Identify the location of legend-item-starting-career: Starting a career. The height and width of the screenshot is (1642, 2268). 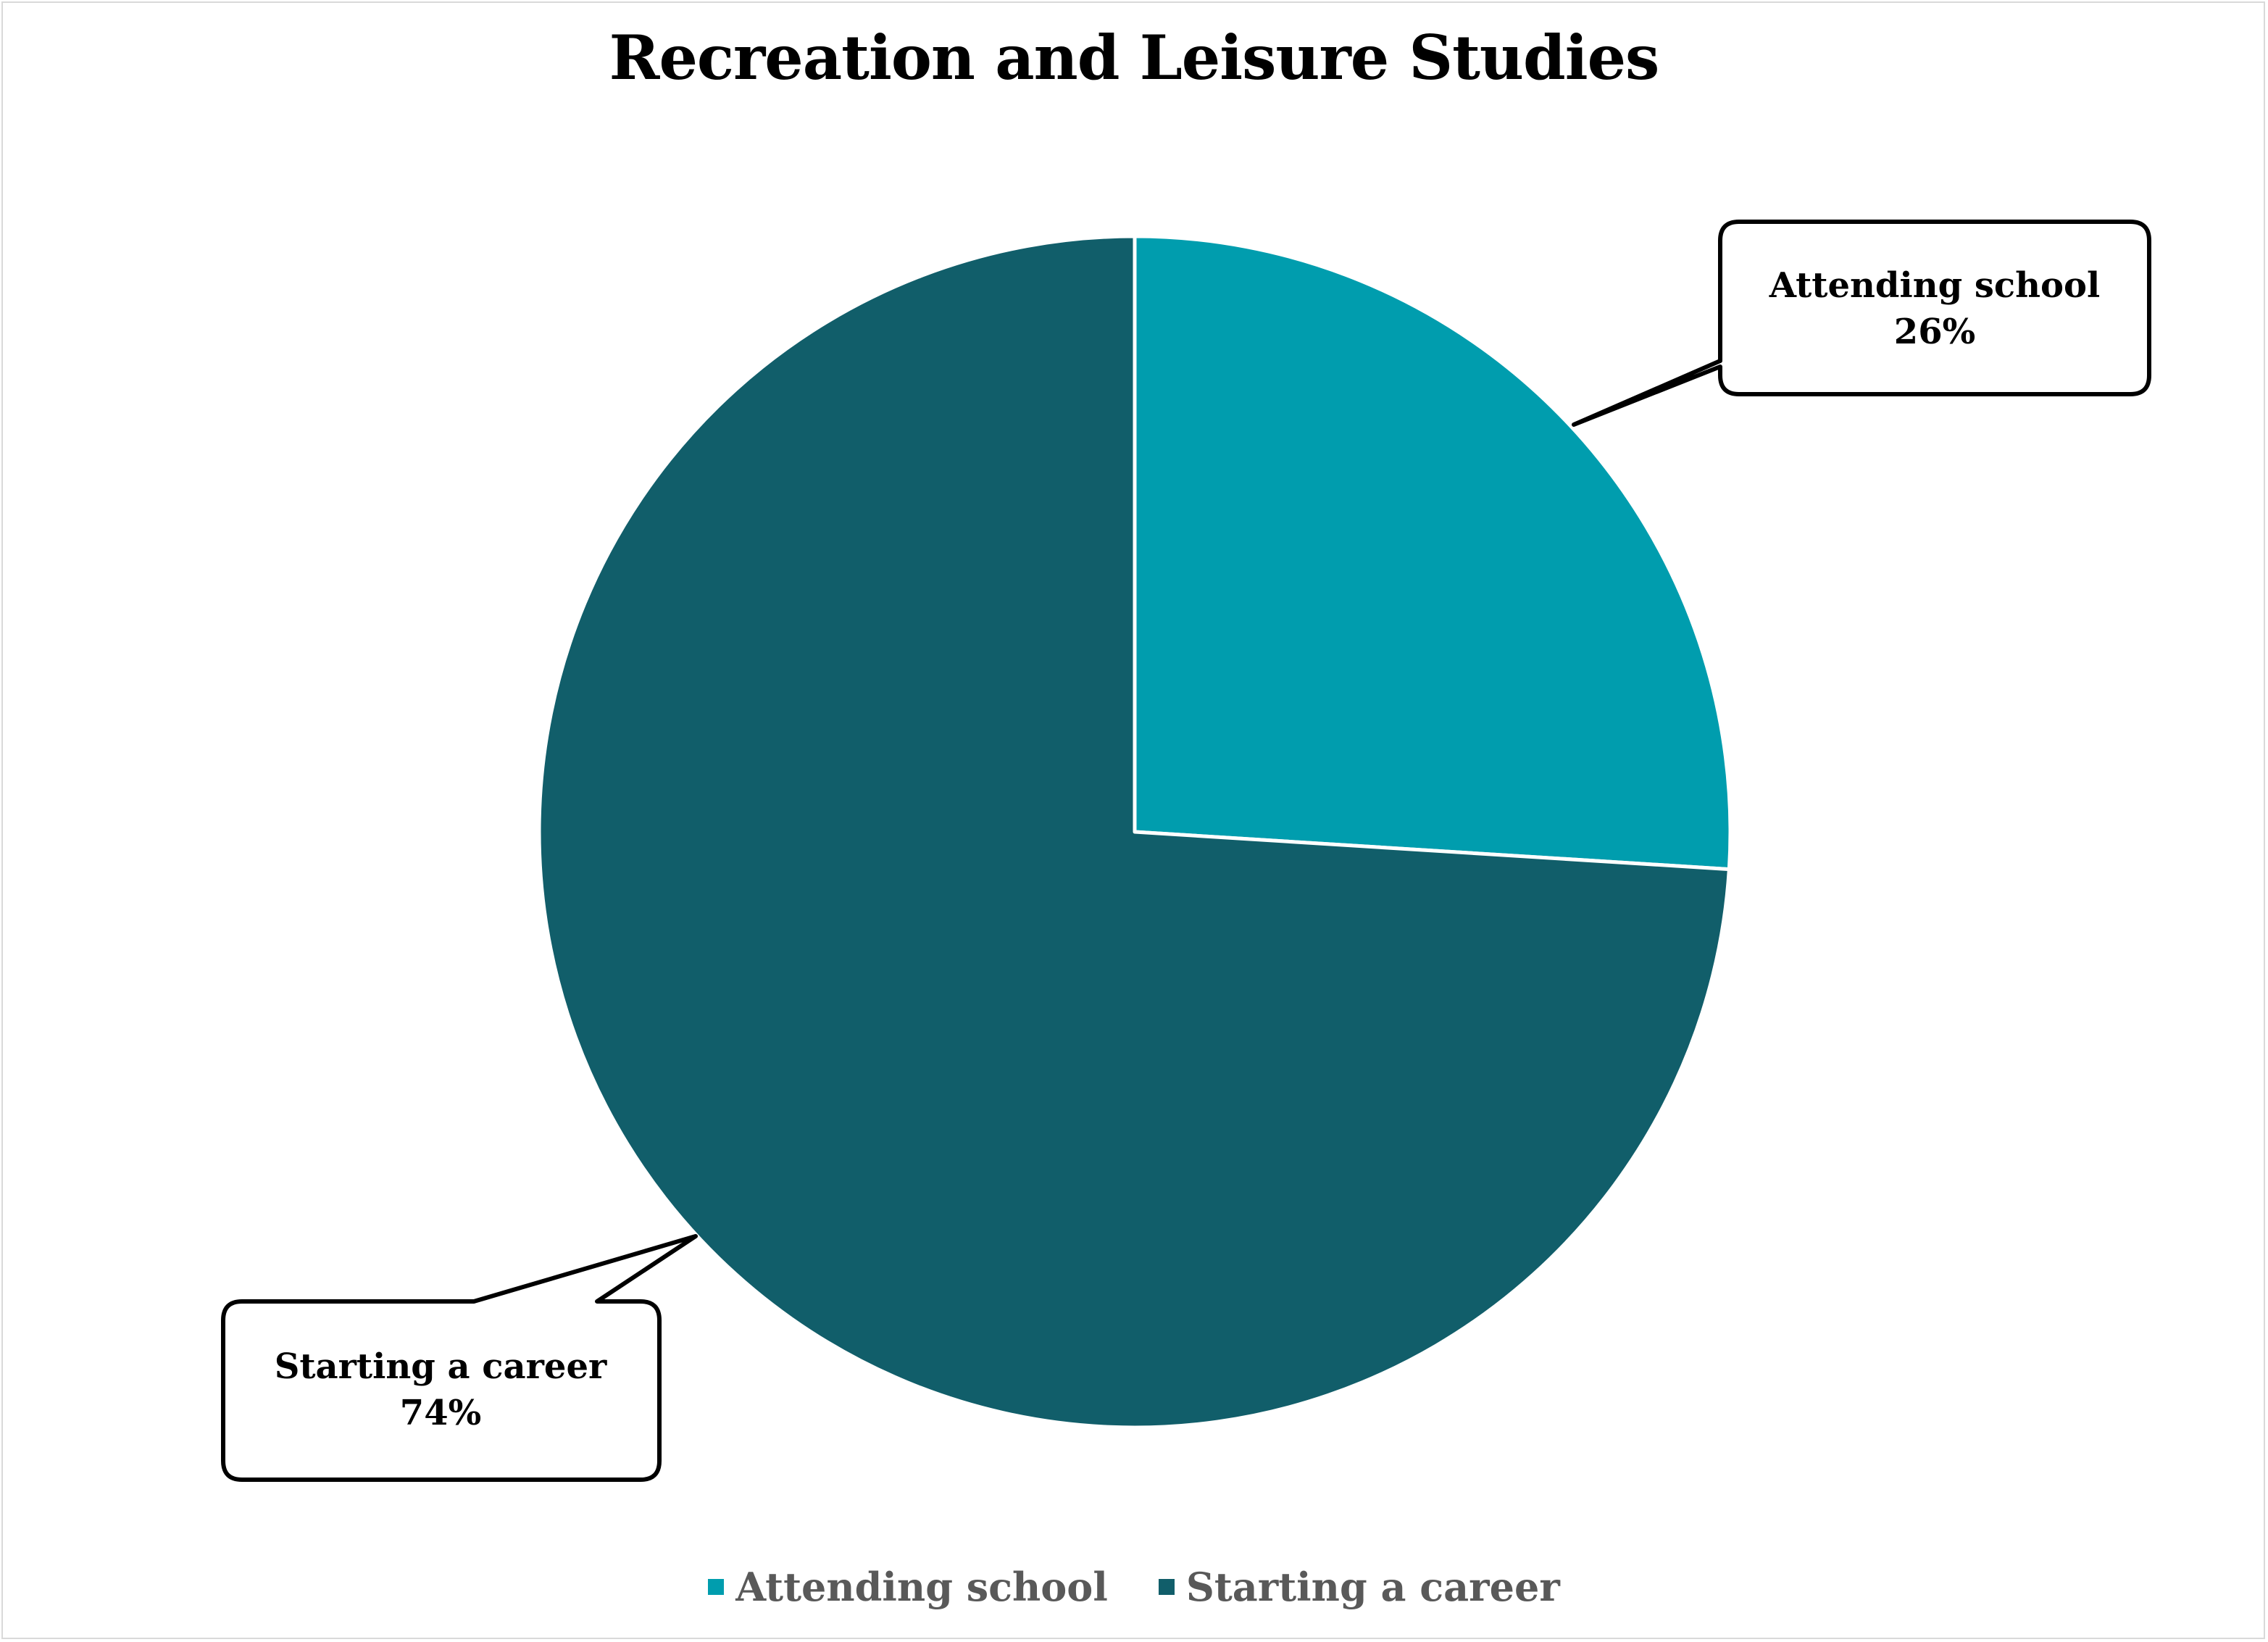
(1359, 1587).